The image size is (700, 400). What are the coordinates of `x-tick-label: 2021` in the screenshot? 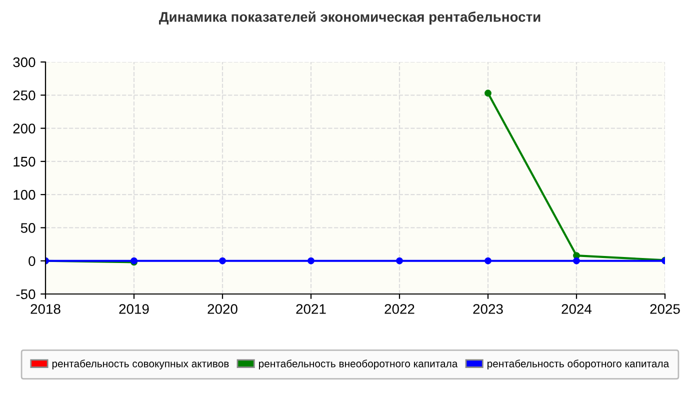 It's located at (311, 309).